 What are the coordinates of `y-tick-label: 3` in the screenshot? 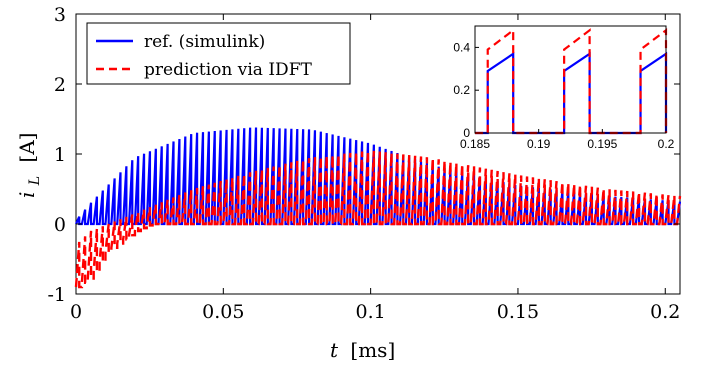 It's located at (60, 15).